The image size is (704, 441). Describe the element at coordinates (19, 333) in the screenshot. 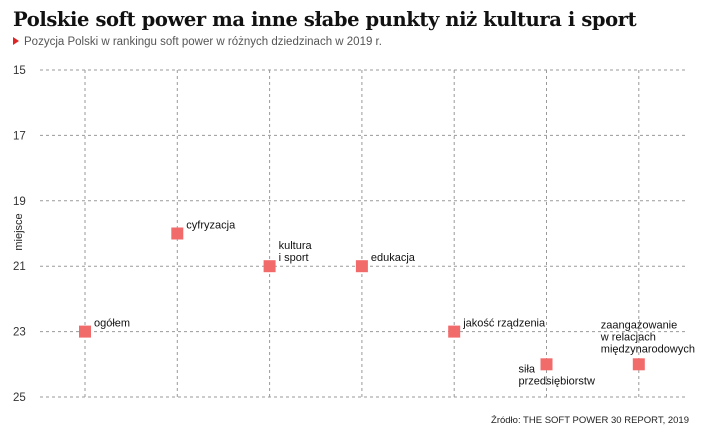

I see `y-tick-label: 23` at that location.